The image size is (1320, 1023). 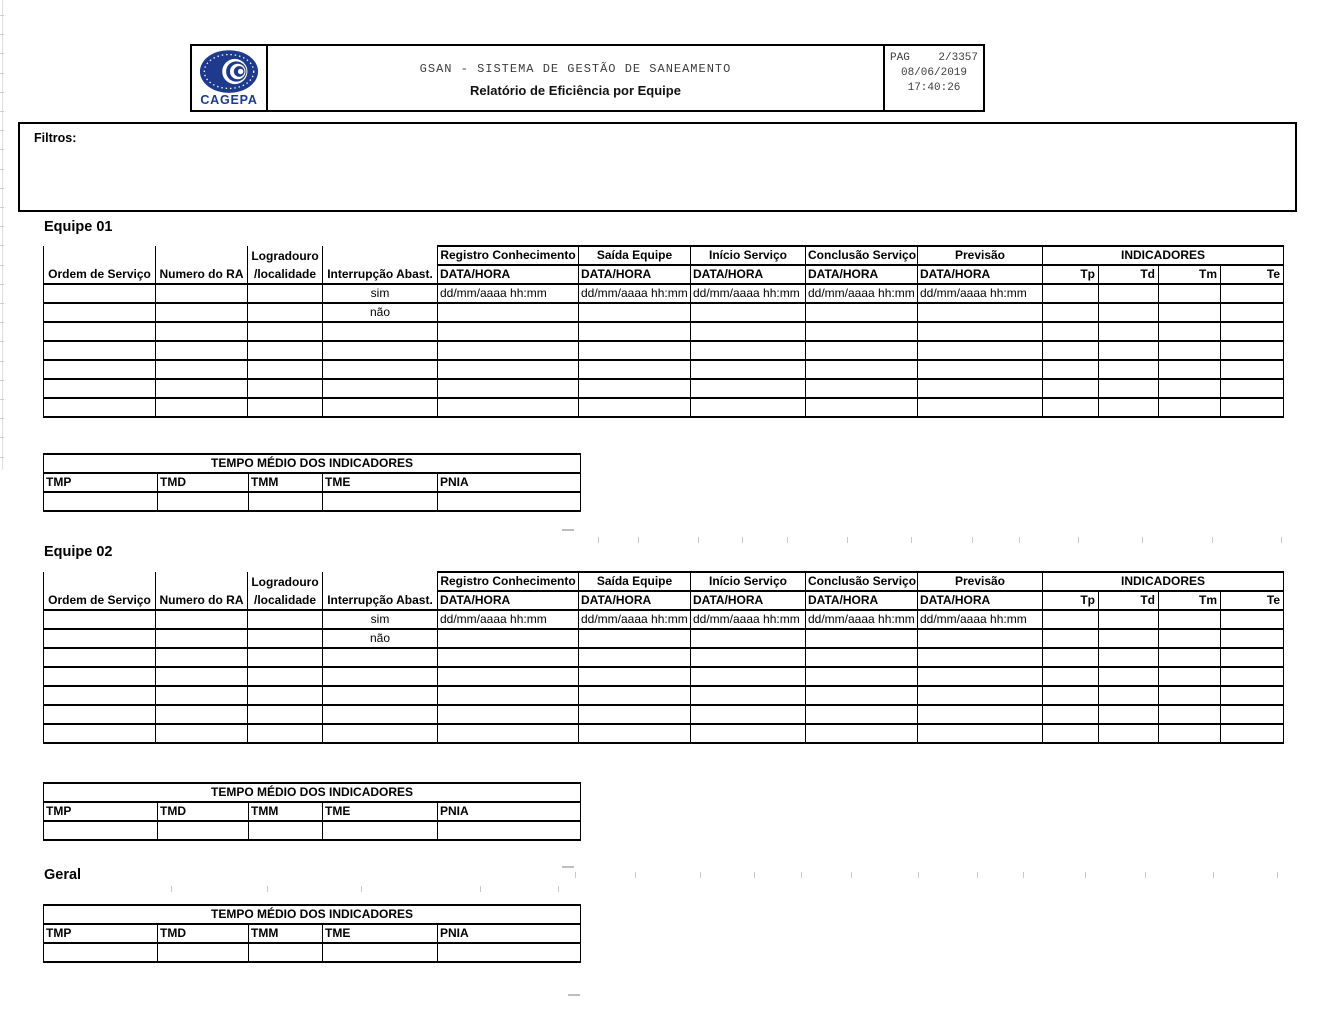 I want to click on column-header-line: /localidade, so click(x=285, y=274).